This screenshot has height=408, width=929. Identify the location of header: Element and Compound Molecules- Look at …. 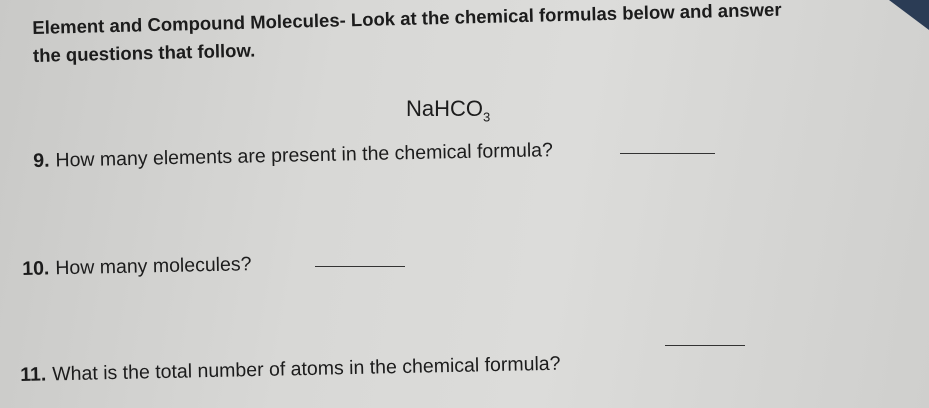
(407, 33).